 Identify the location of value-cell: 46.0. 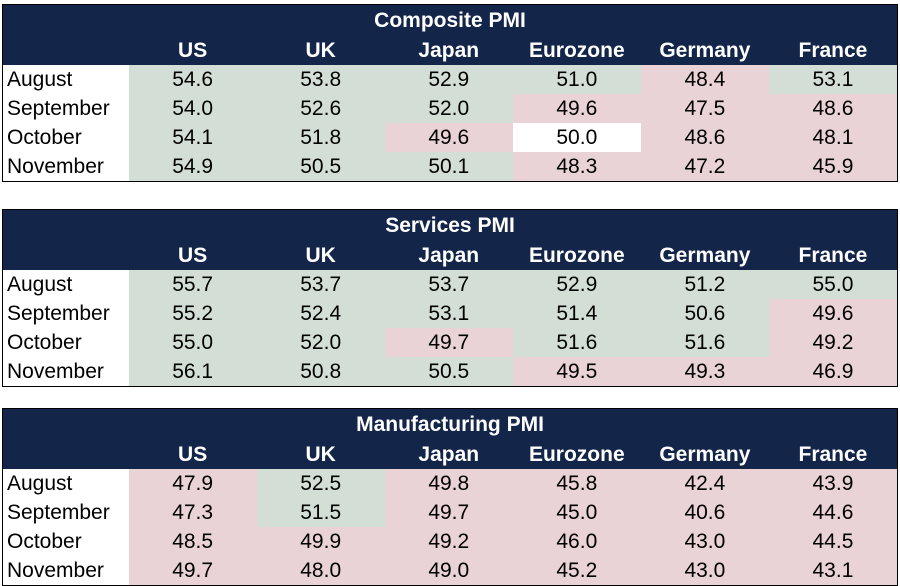
(576, 541).